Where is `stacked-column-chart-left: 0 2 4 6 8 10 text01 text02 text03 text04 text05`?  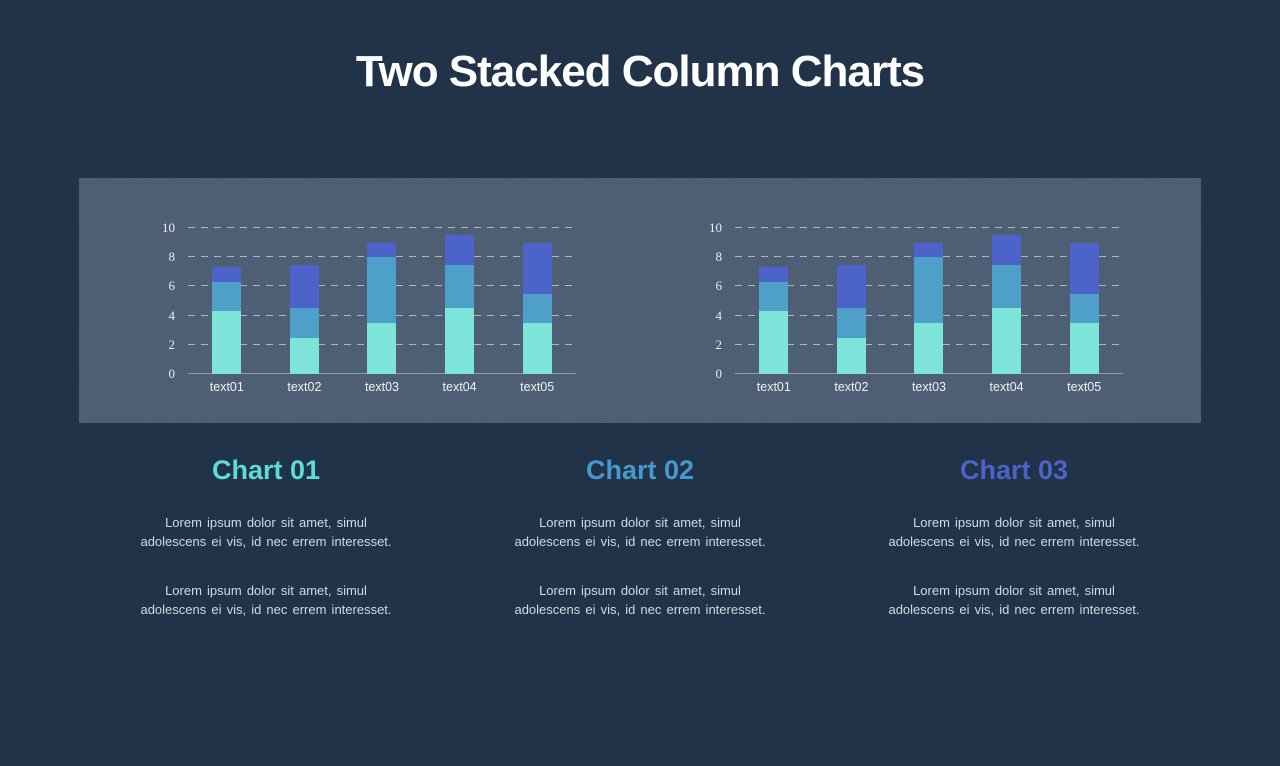
stacked-column-chart-left: 0 2 4 6 8 10 text01 text02 text03 text04 text05 is located at coordinates (362, 300).